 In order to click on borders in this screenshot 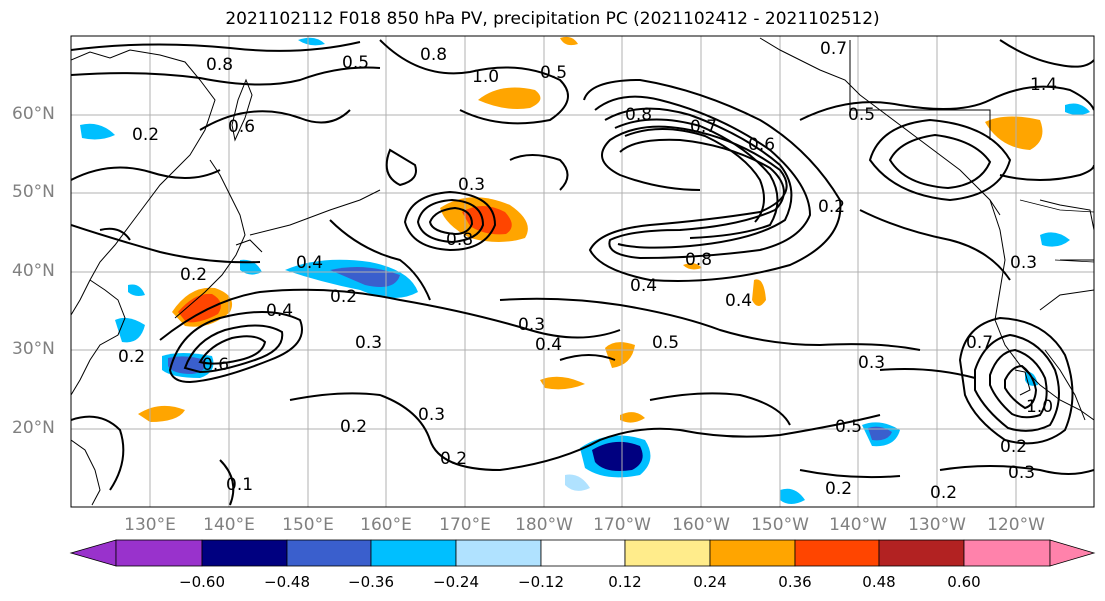, I will do `click(1057, 231)`.